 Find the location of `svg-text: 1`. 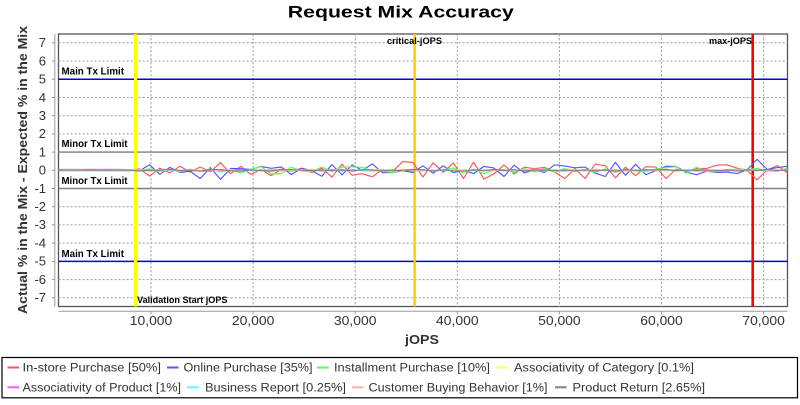

svg-text: 1 is located at coordinates (42, 151).